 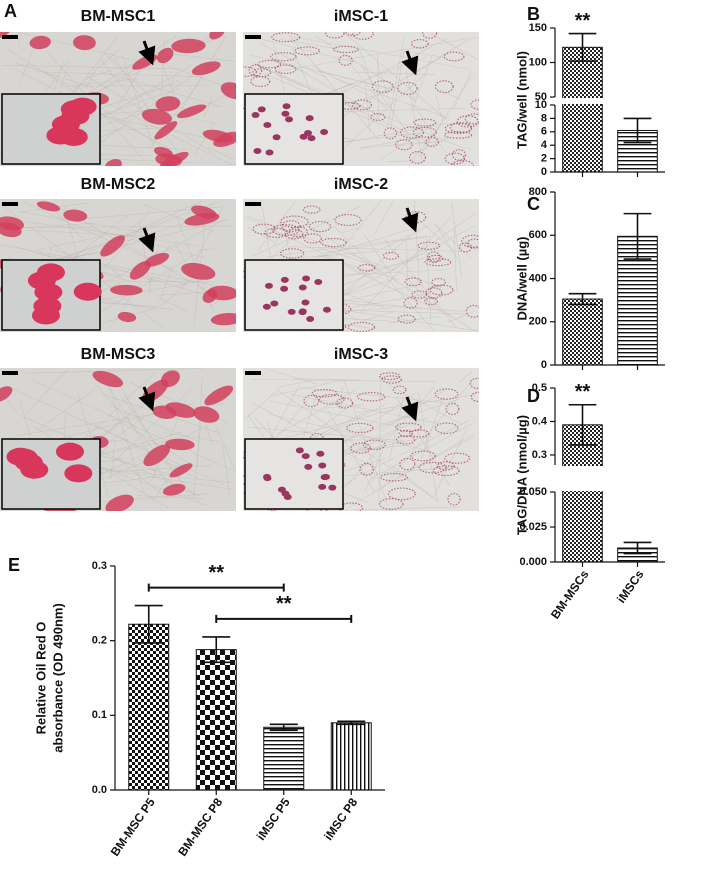 What do you see at coordinates (253, 373) in the screenshot?
I see `scale-bar` at bounding box center [253, 373].